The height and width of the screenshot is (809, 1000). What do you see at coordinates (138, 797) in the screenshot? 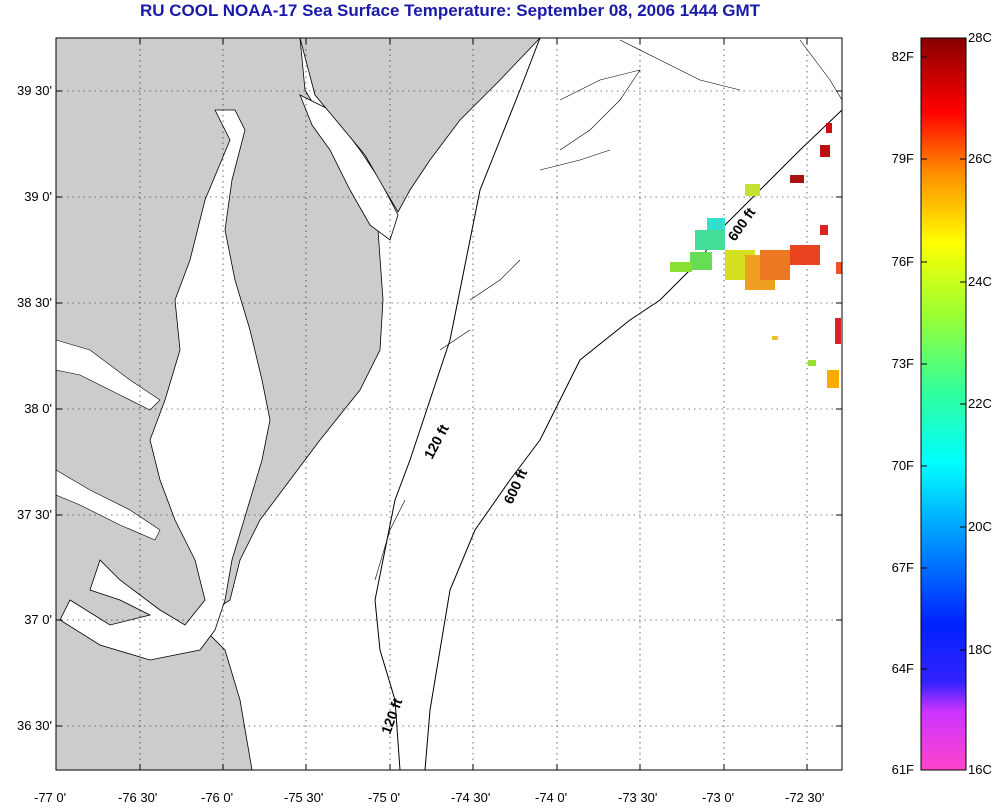
I see `lon-label: -76 30'` at bounding box center [138, 797].